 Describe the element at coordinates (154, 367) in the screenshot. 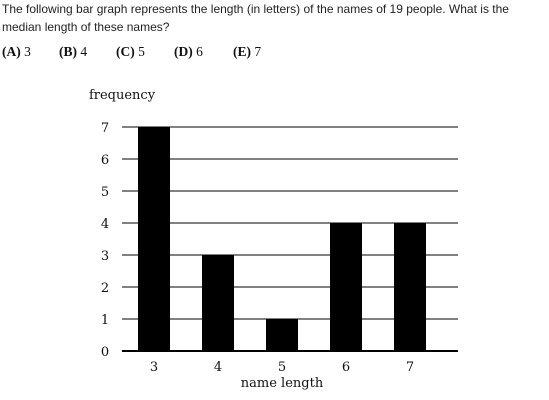

I see `x-tick-label-3: 3` at that location.